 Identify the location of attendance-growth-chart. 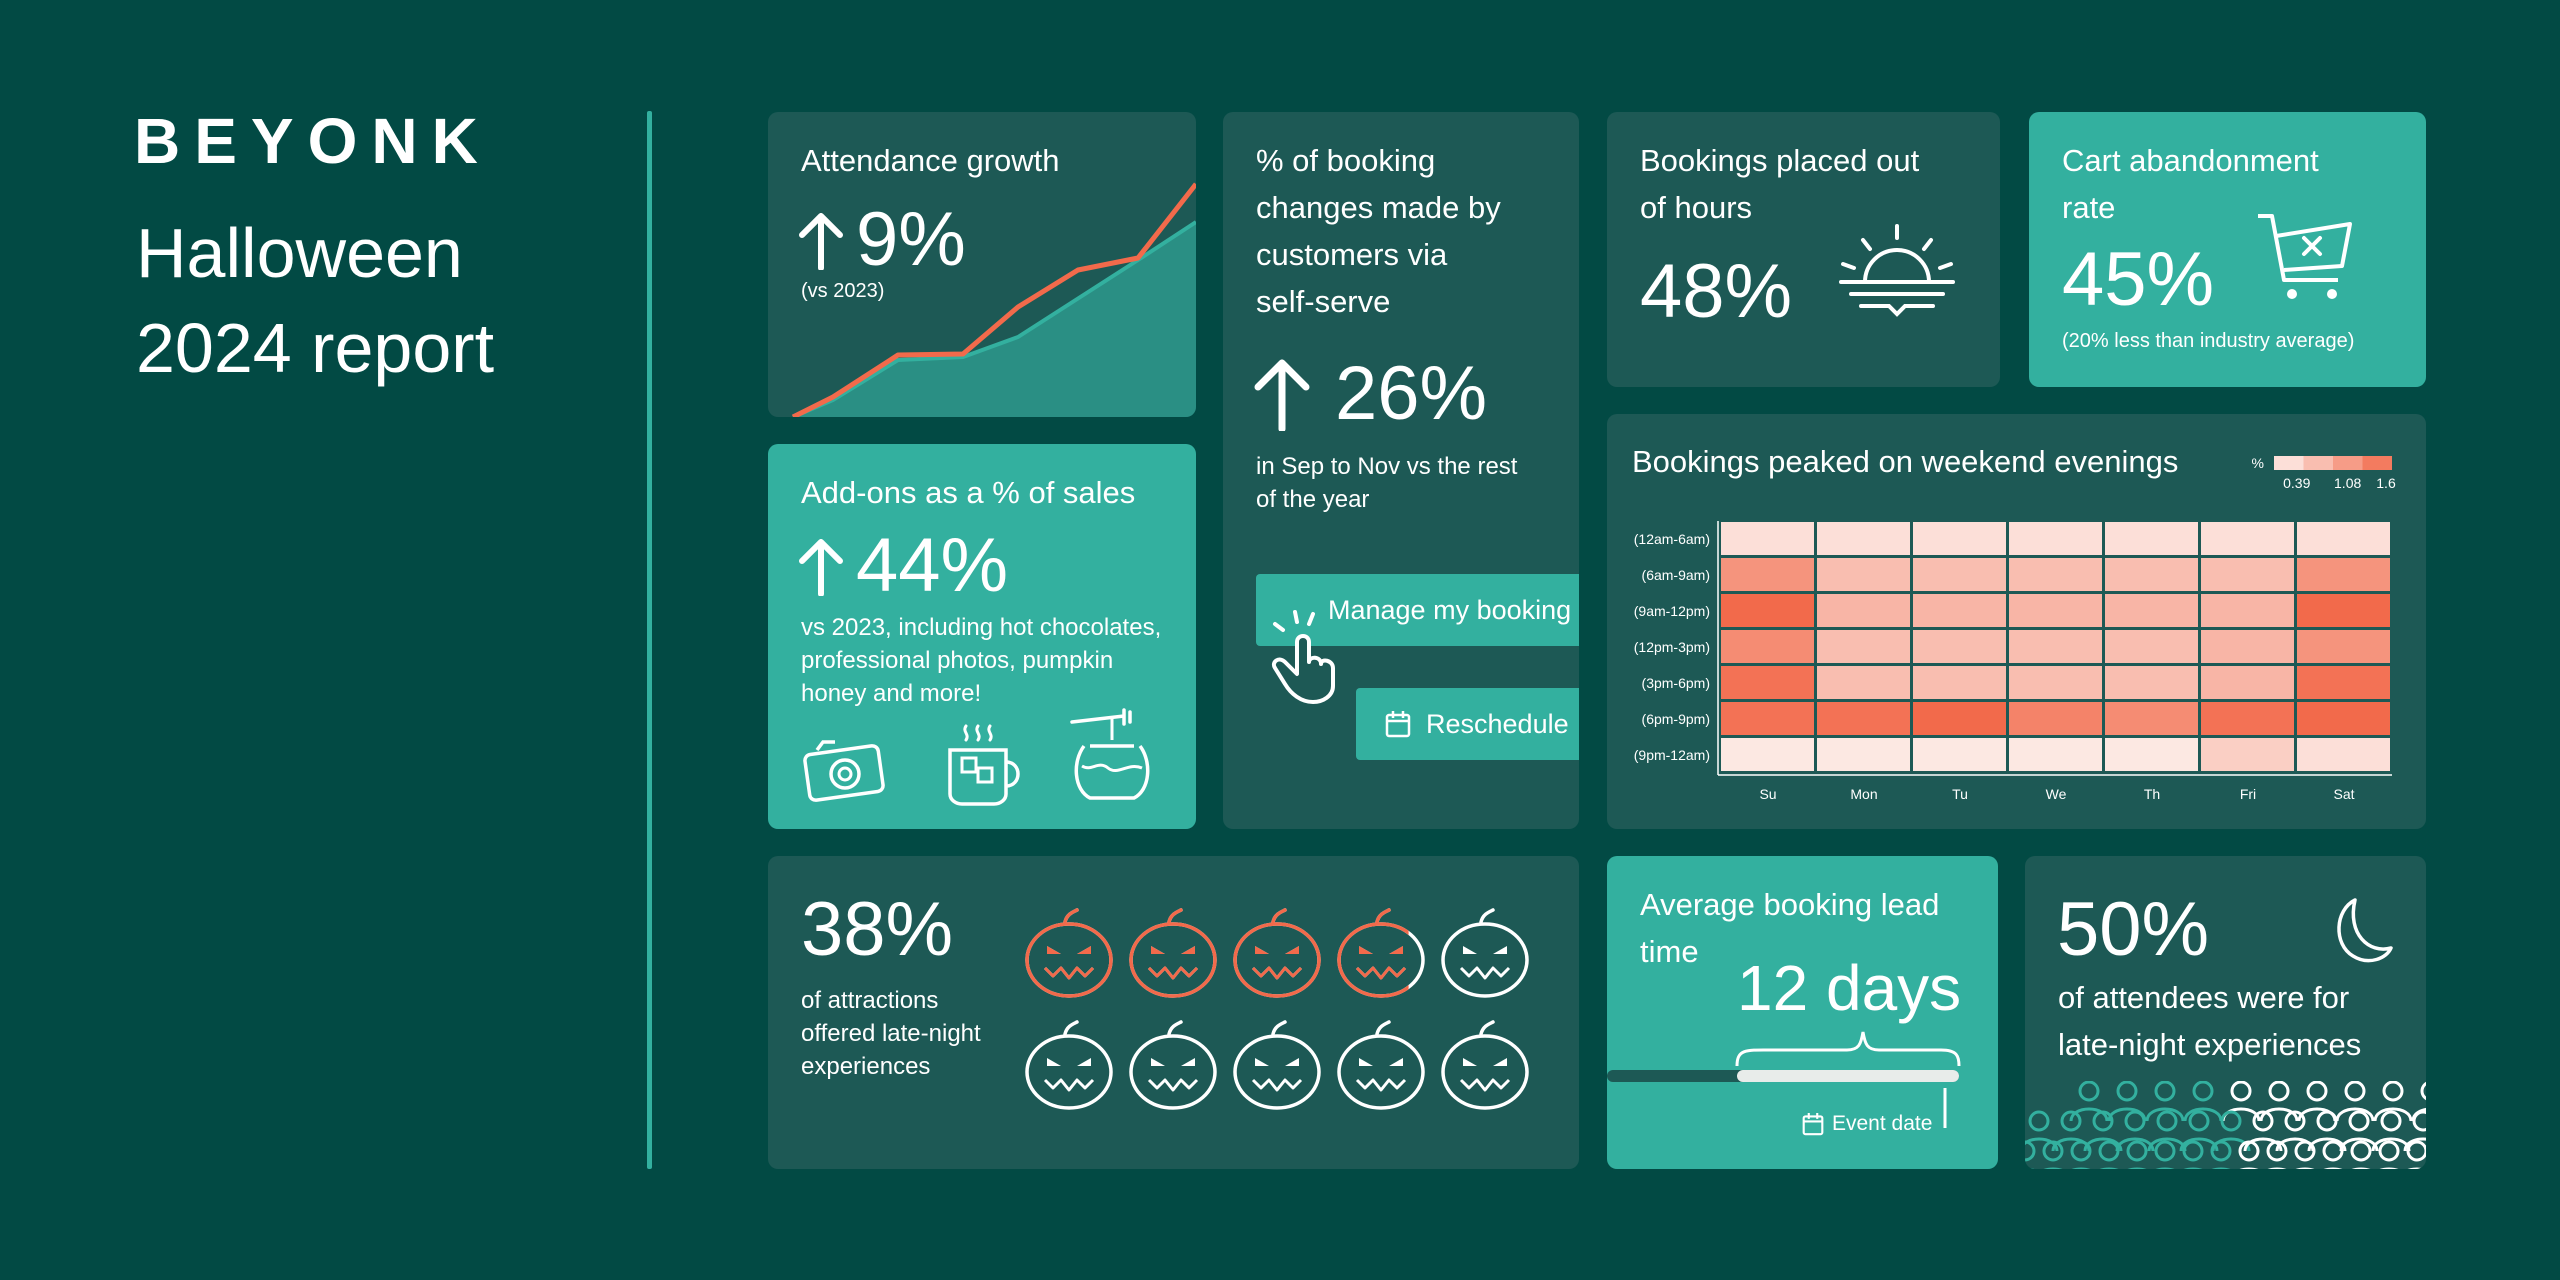
(993, 299).